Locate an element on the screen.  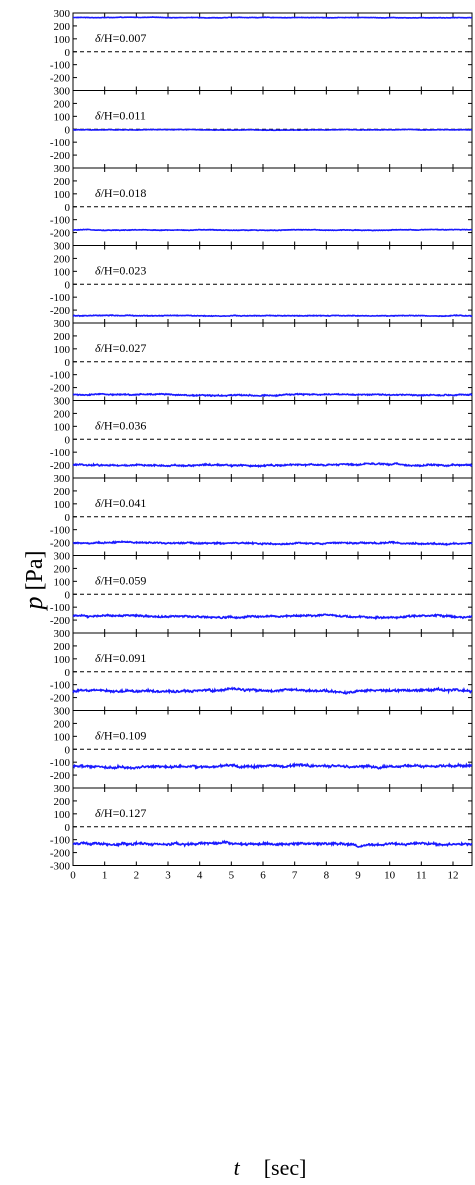
x-tick-labels: 0 1 2 3 4 5 6 7 8 9 10 11 12 is located at coordinates (264, 876).